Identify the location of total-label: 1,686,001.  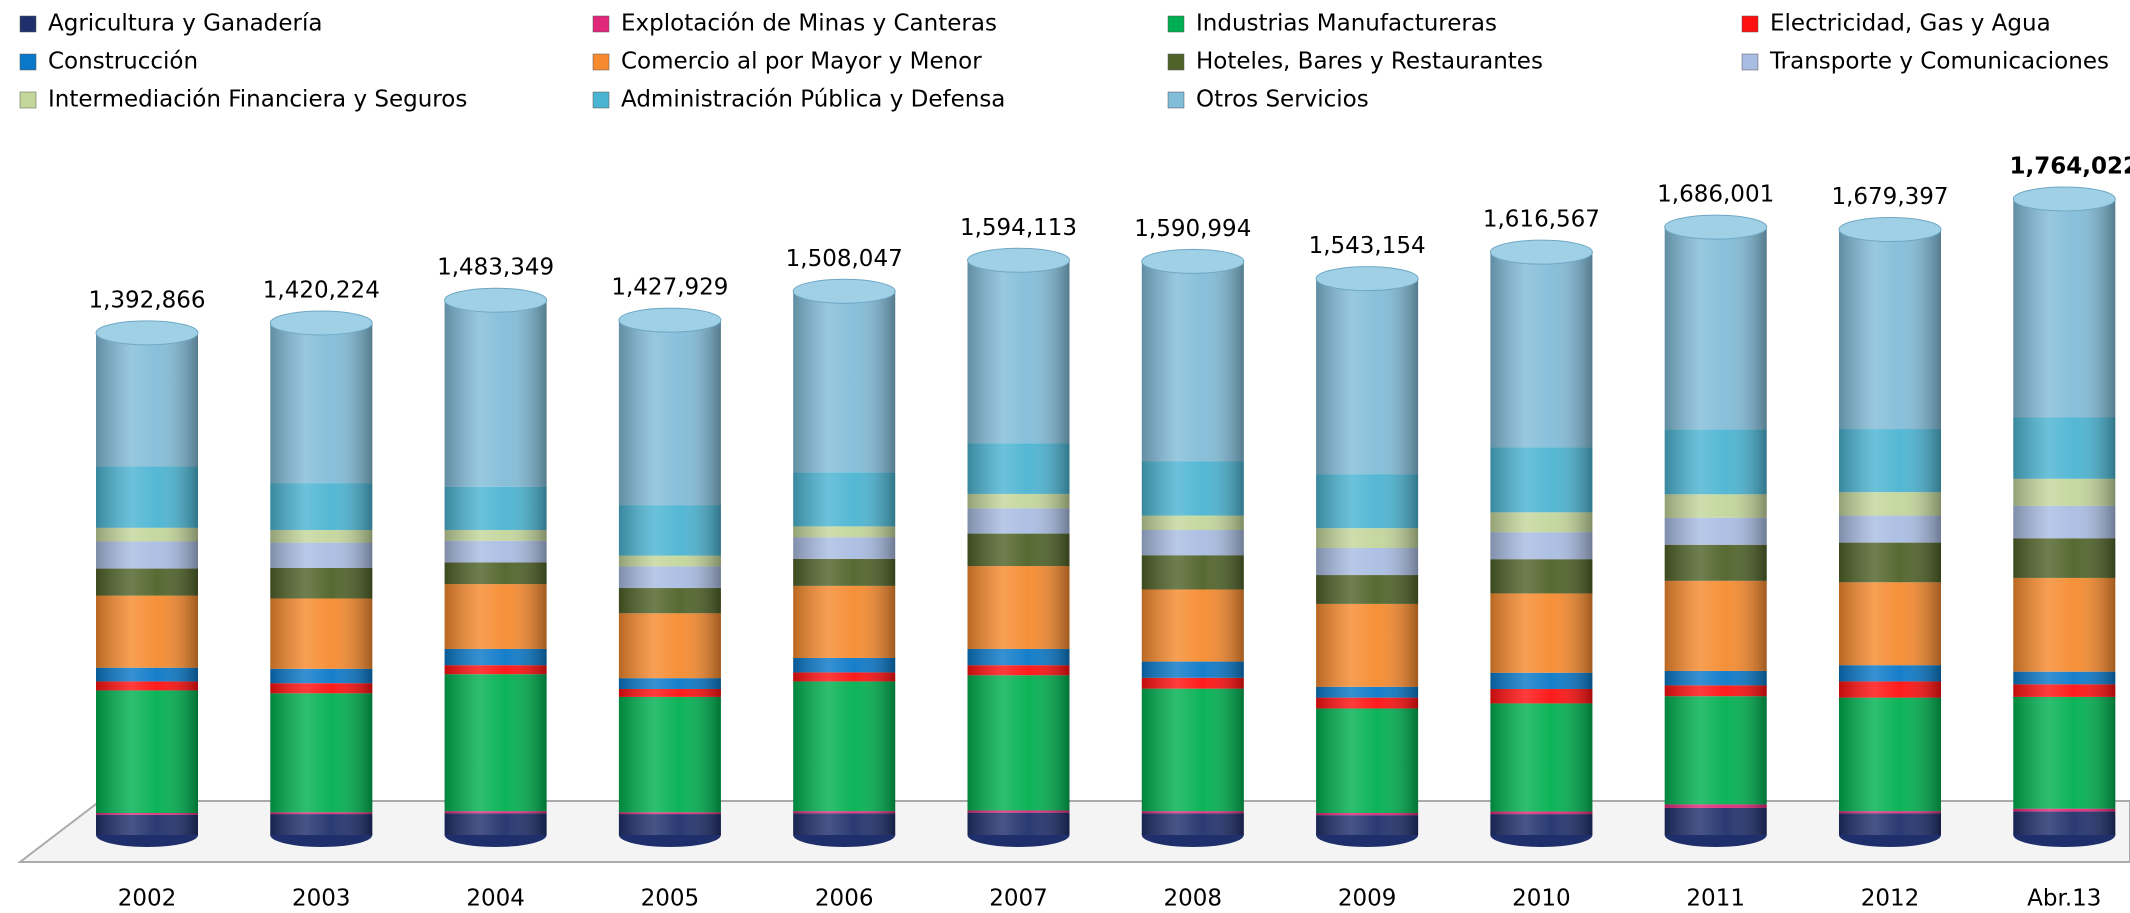
(1715, 195).